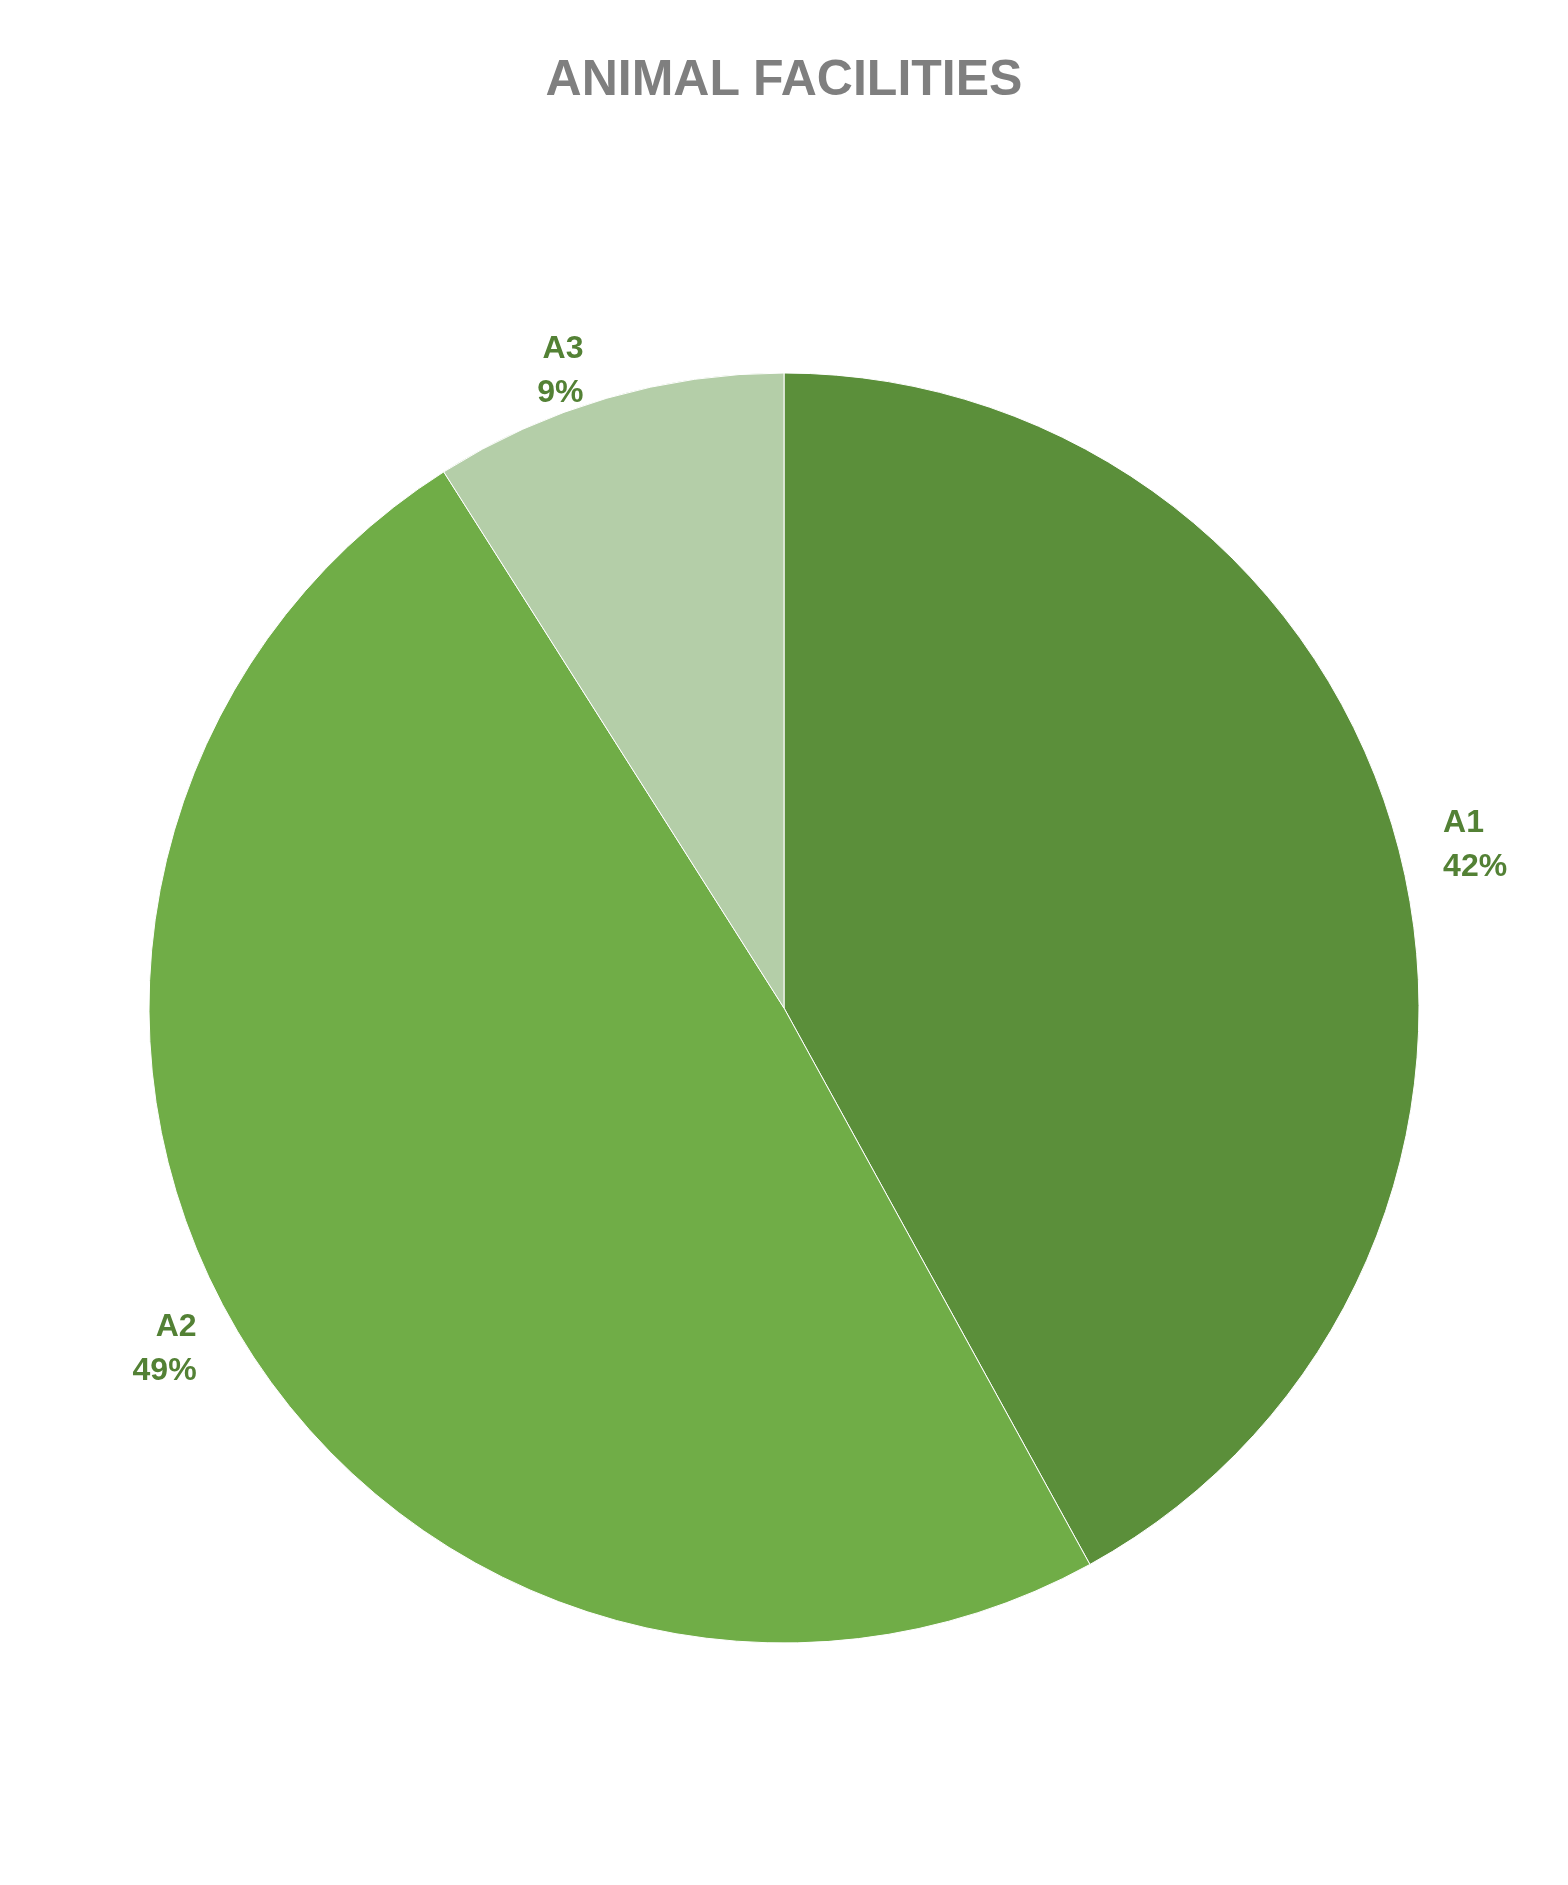  Describe the element at coordinates (1475, 864) in the screenshot. I see `data-label: 42%` at that location.